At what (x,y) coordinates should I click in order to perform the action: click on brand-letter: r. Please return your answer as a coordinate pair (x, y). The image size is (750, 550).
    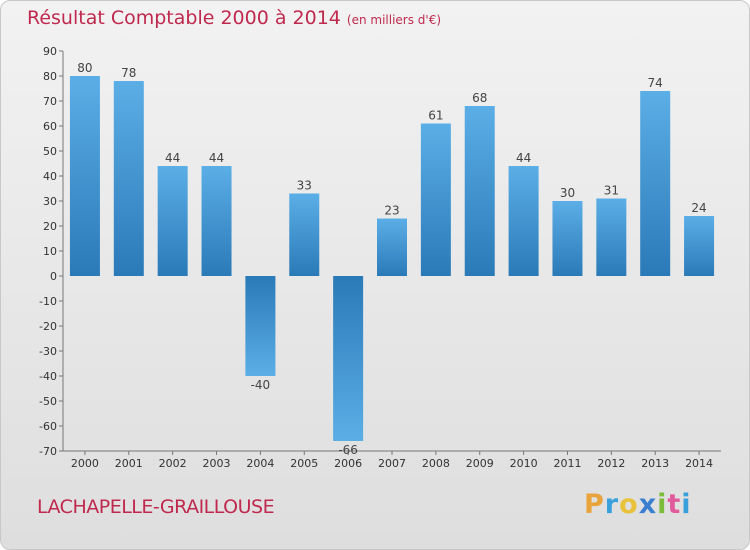
    Looking at the image, I should click on (612, 504).